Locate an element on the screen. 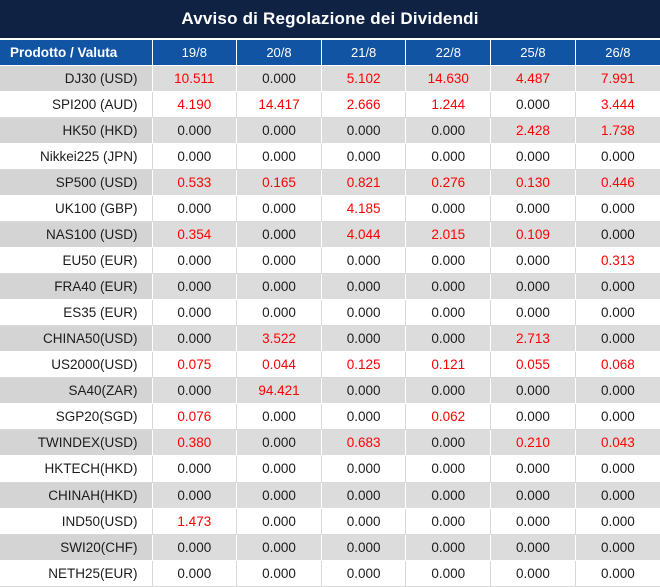 The width and height of the screenshot is (660, 587). dividend-value-cell: 4.190 is located at coordinates (195, 104).